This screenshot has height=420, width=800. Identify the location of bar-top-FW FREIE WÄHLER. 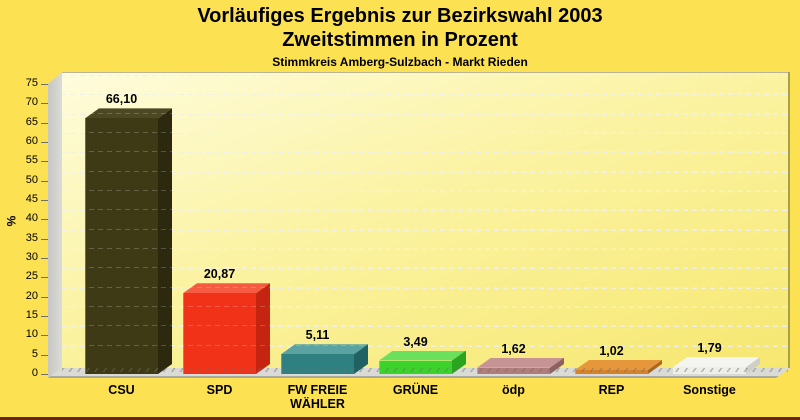
(324, 349).